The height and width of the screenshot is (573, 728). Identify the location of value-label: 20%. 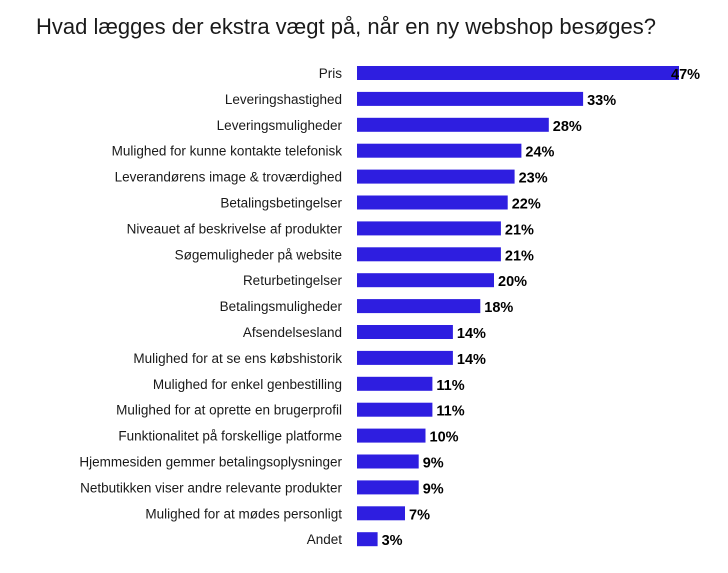
(512, 282).